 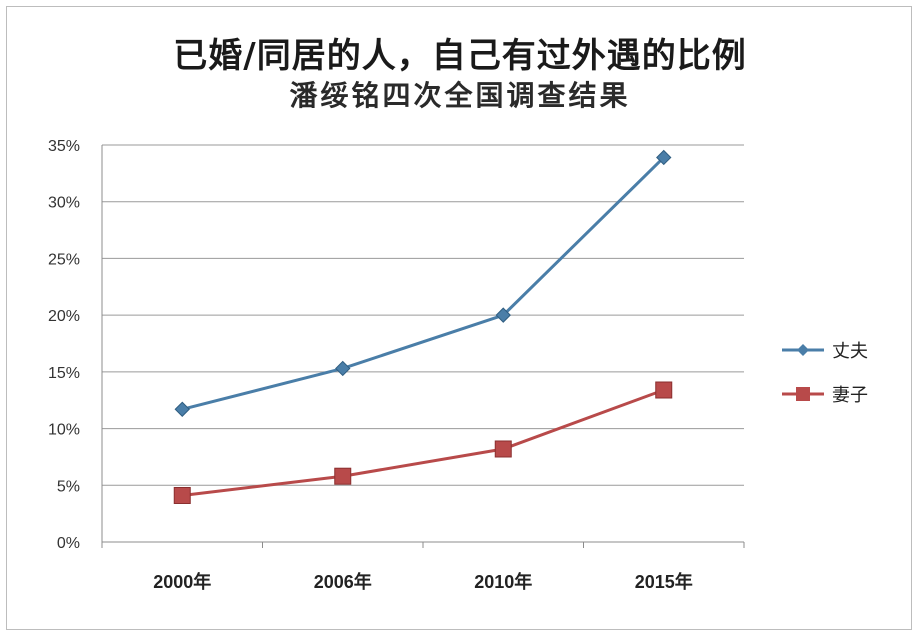 I want to click on x-tick-label: 2000年, so click(x=182, y=581).